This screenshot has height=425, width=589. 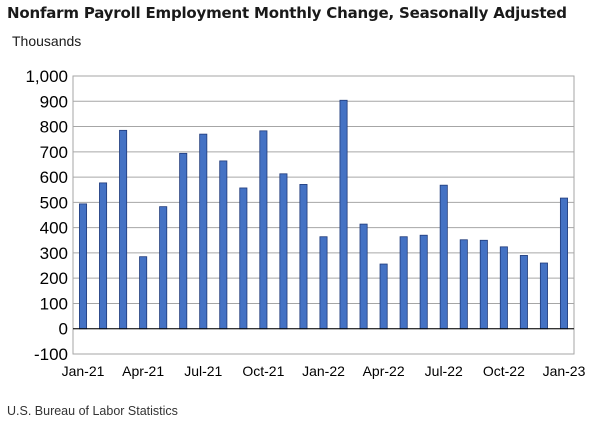 I want to click on y-tick-label: 200, so click(x=54, y=278).